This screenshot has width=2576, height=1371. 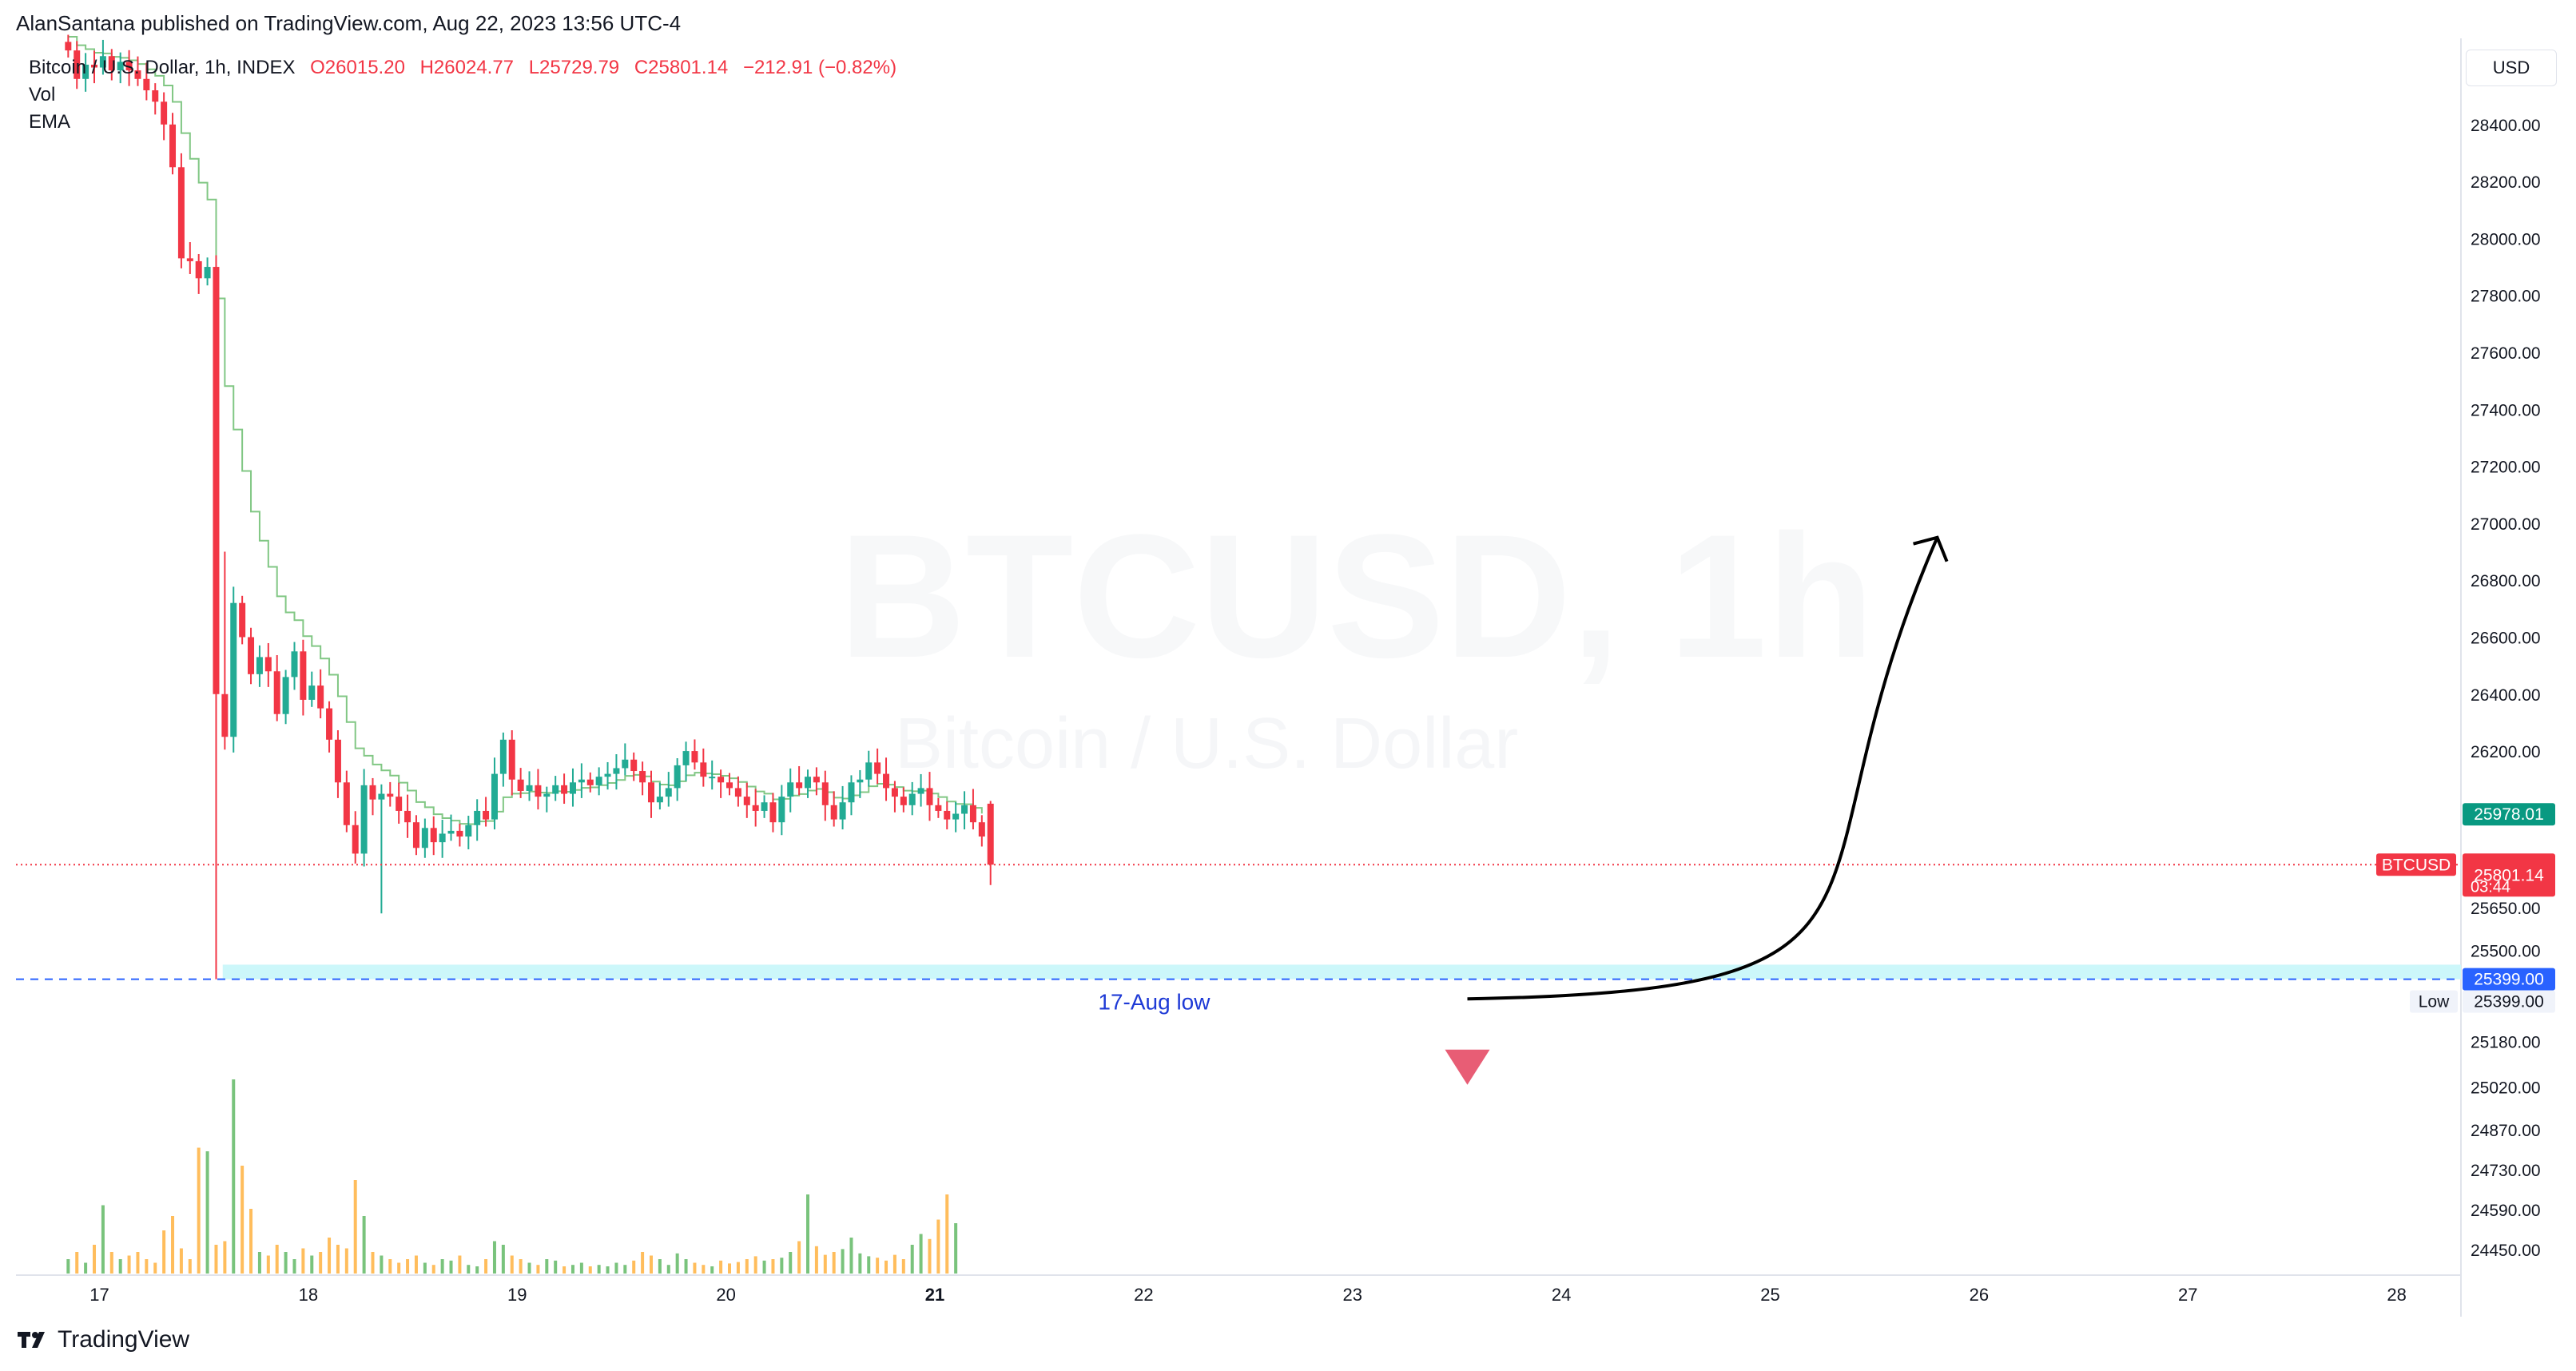 I want to click on currency-button: USD, so click(x=2511, y=68).